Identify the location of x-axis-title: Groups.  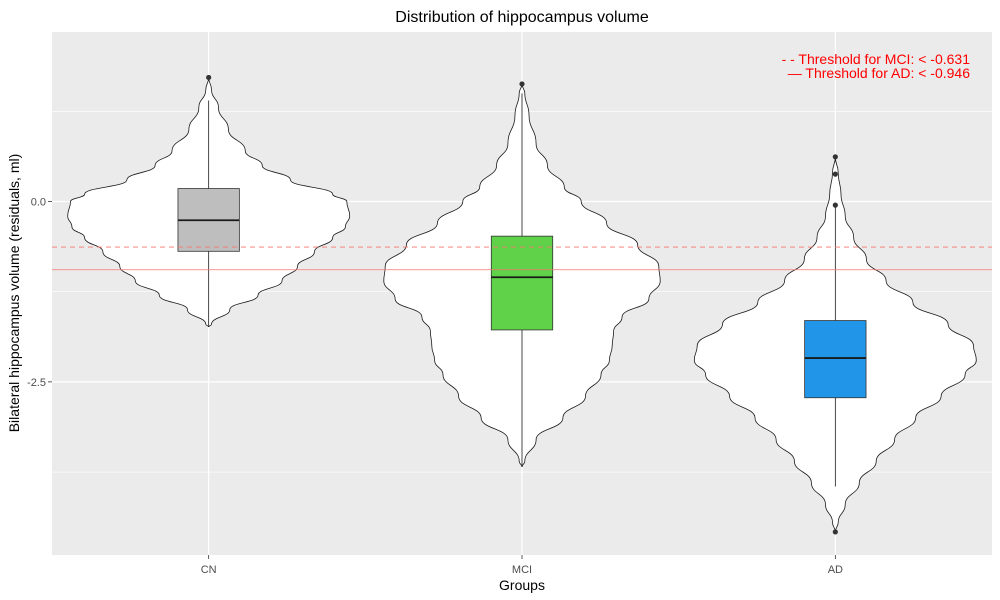
(522, 585).